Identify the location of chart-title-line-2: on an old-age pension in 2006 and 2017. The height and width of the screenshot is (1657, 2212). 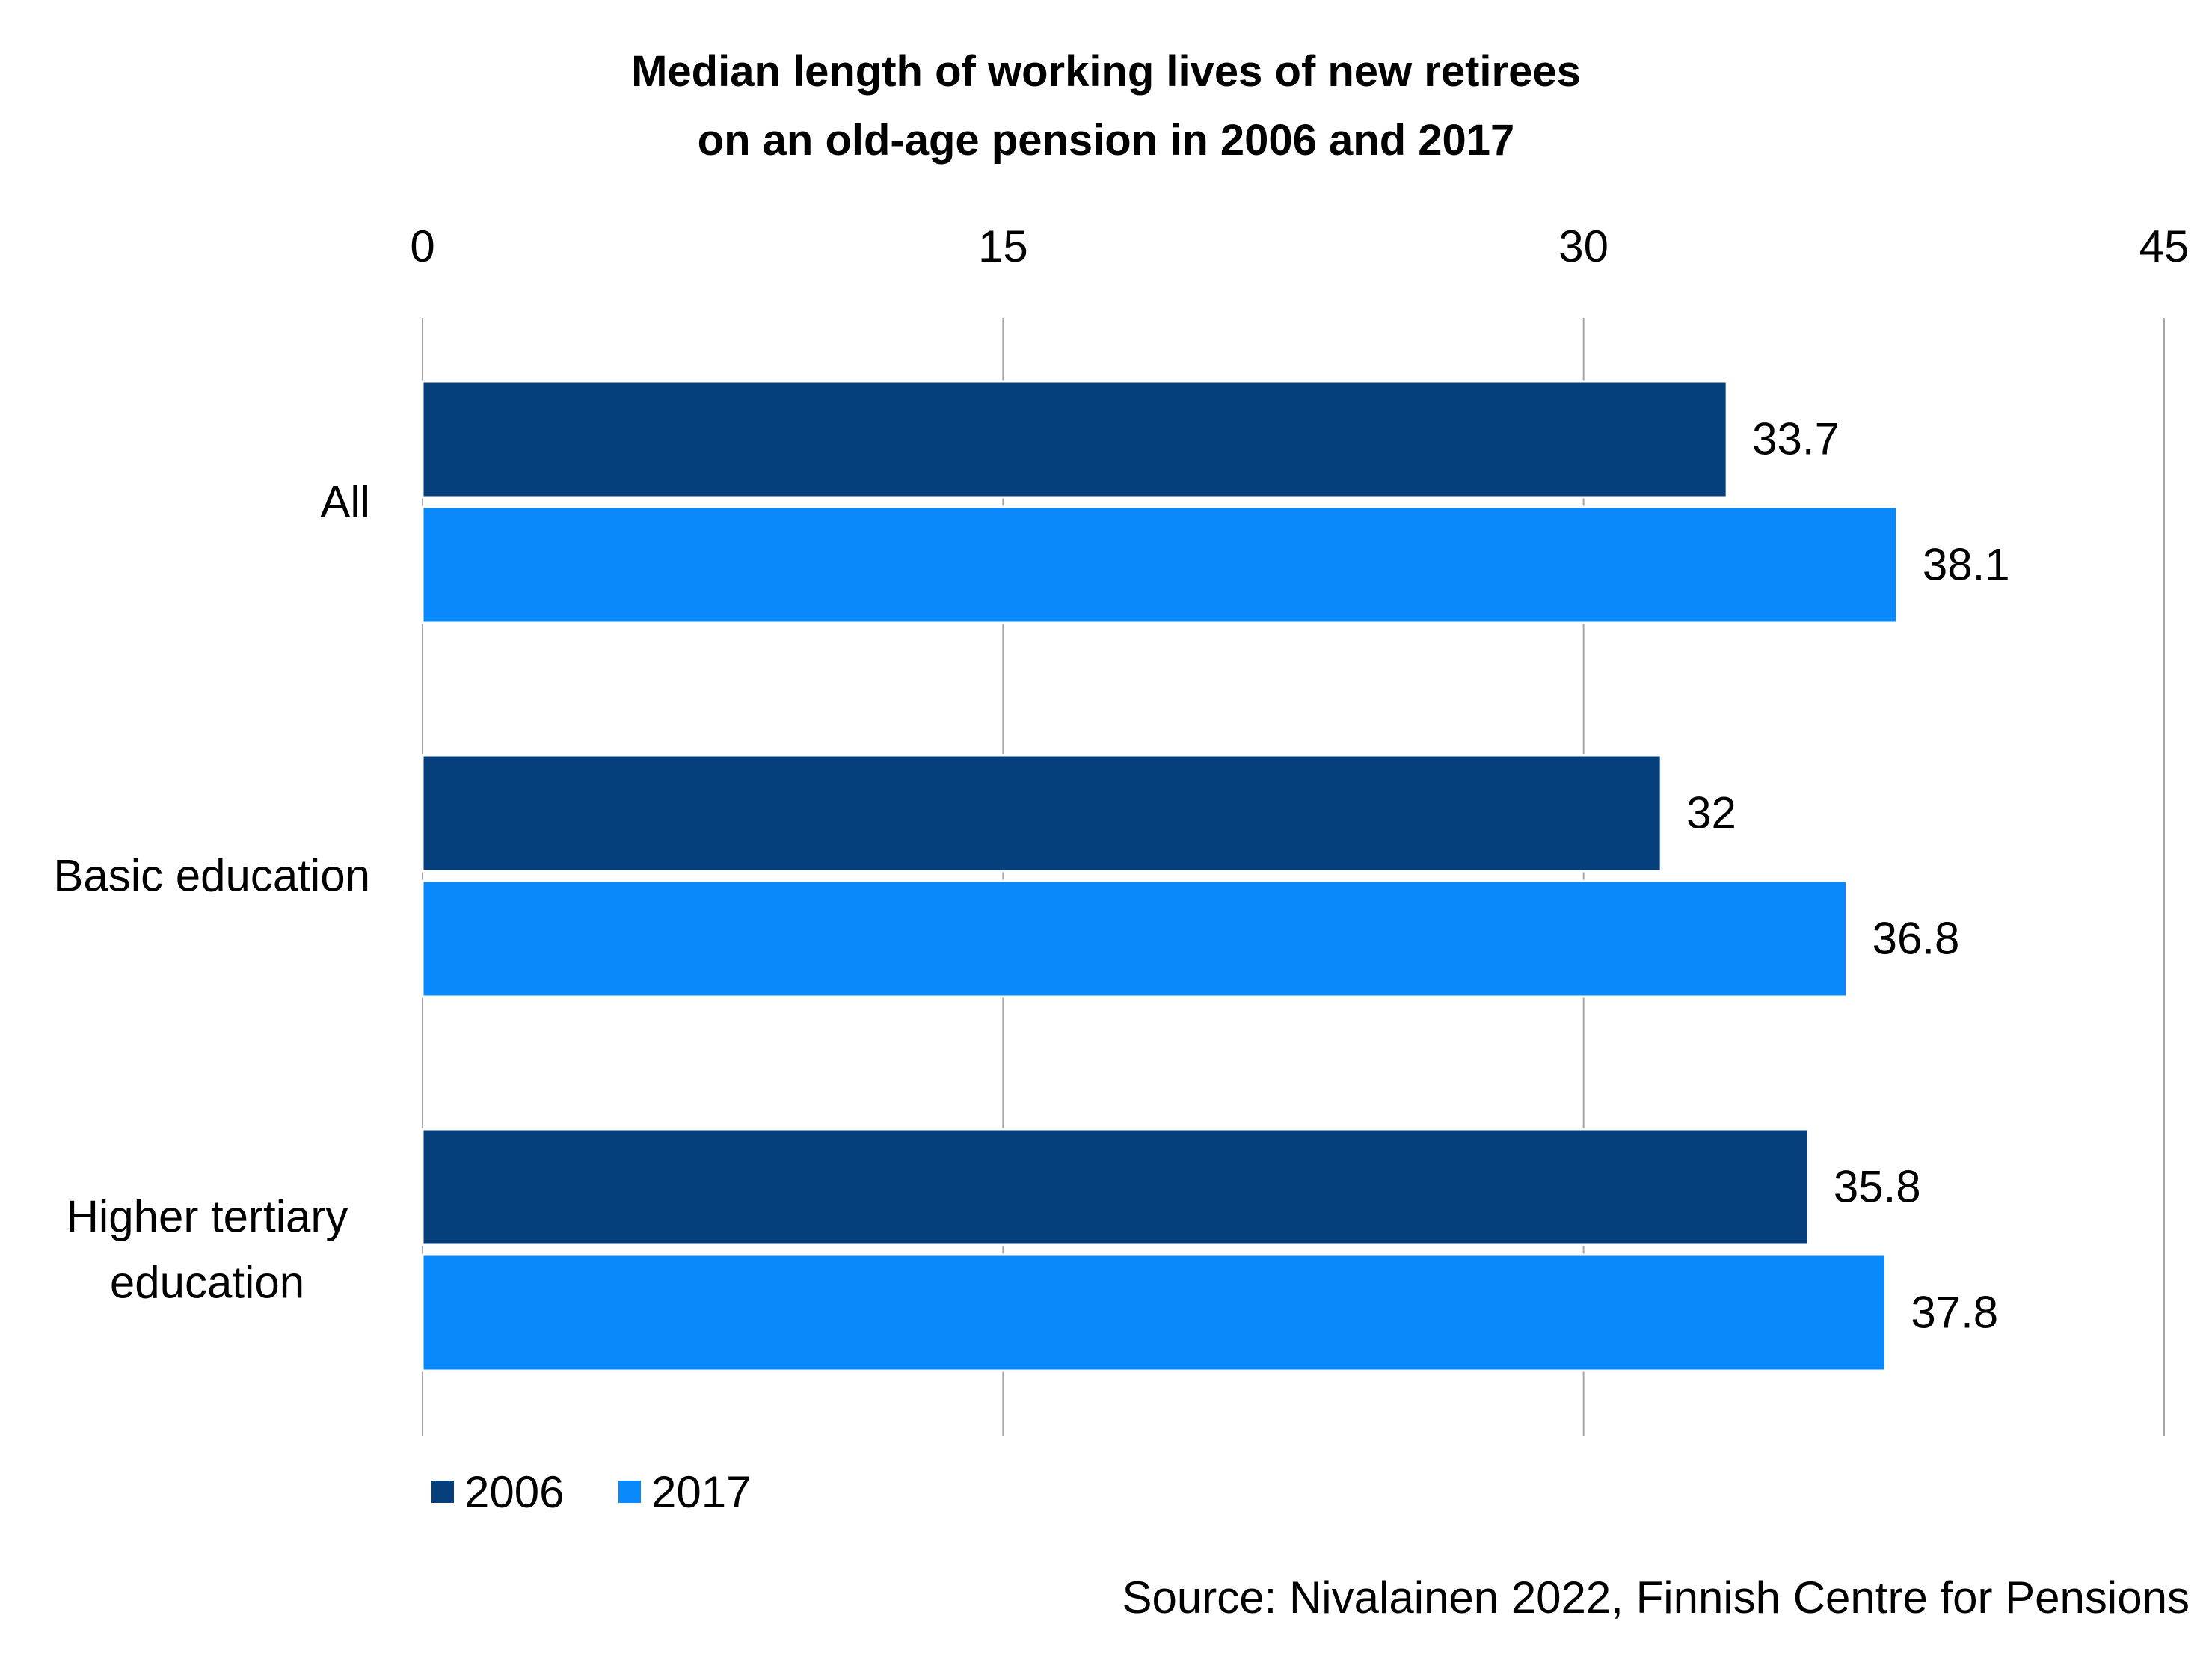
(1106, 140).